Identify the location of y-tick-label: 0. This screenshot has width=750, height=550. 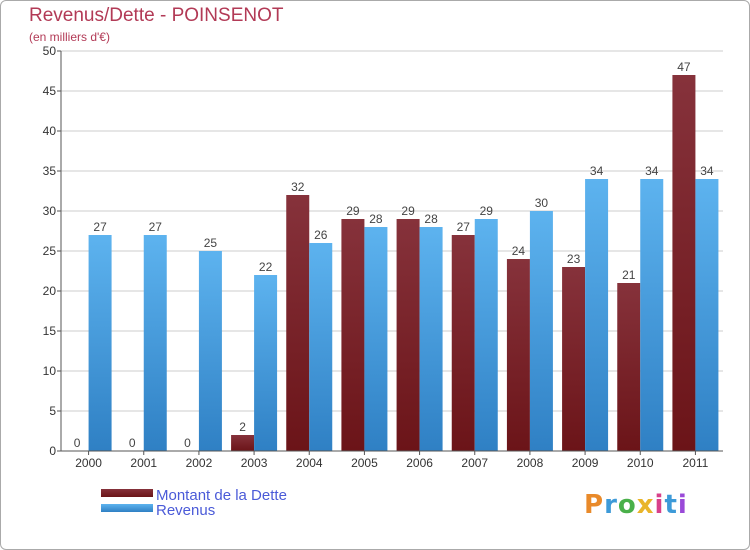
(52, 451).